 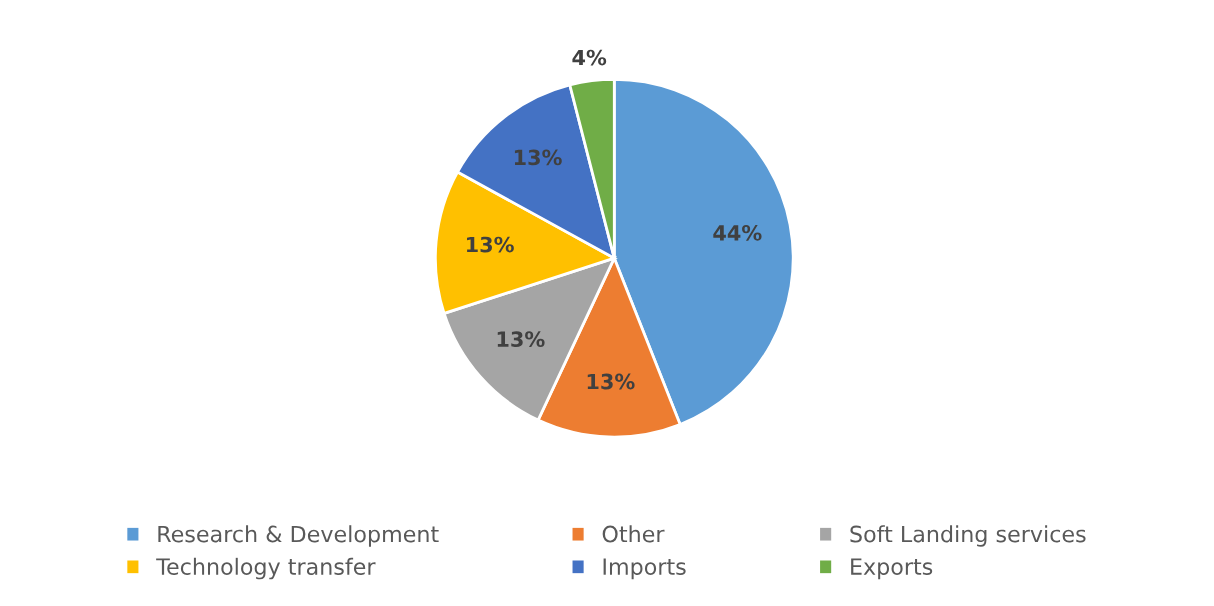 I want to click on legend-label: Soft Landing services, so click(x=968, y=536).